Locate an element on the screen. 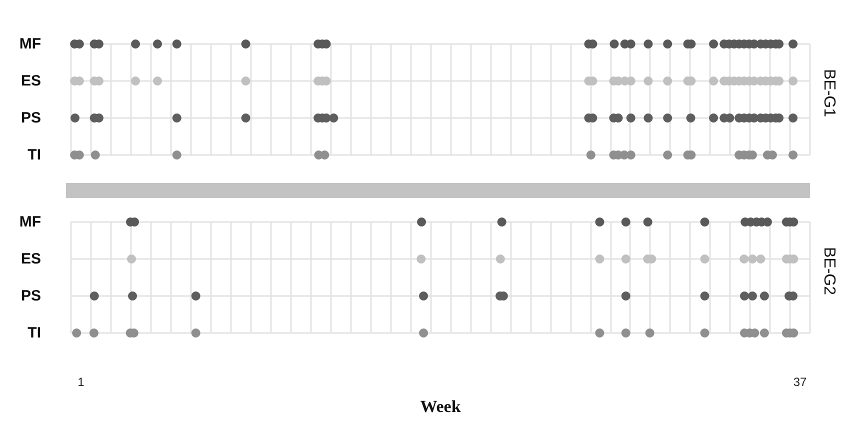 The image size is (843, 423). y2-axis-title: BE-G2 is located at coordinates (829, 271).